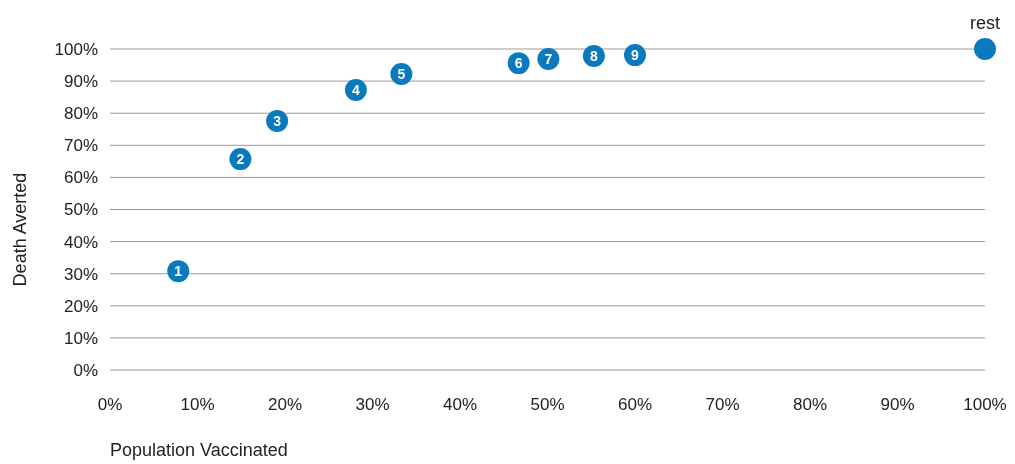 Image resolution: width=1015 pixels, height=464 pixels. I want to click on y-axis-title: Death Averted, so click(20, 229).